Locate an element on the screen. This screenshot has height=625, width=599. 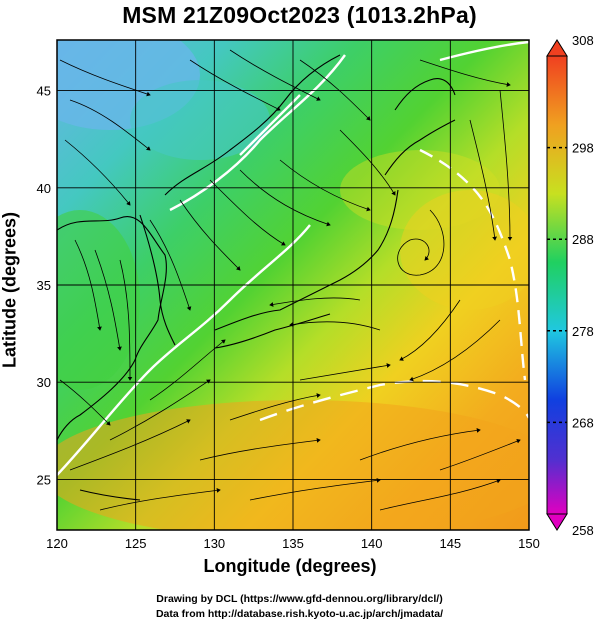
x-tick-label: 135 is located at coordinates (293, 543).